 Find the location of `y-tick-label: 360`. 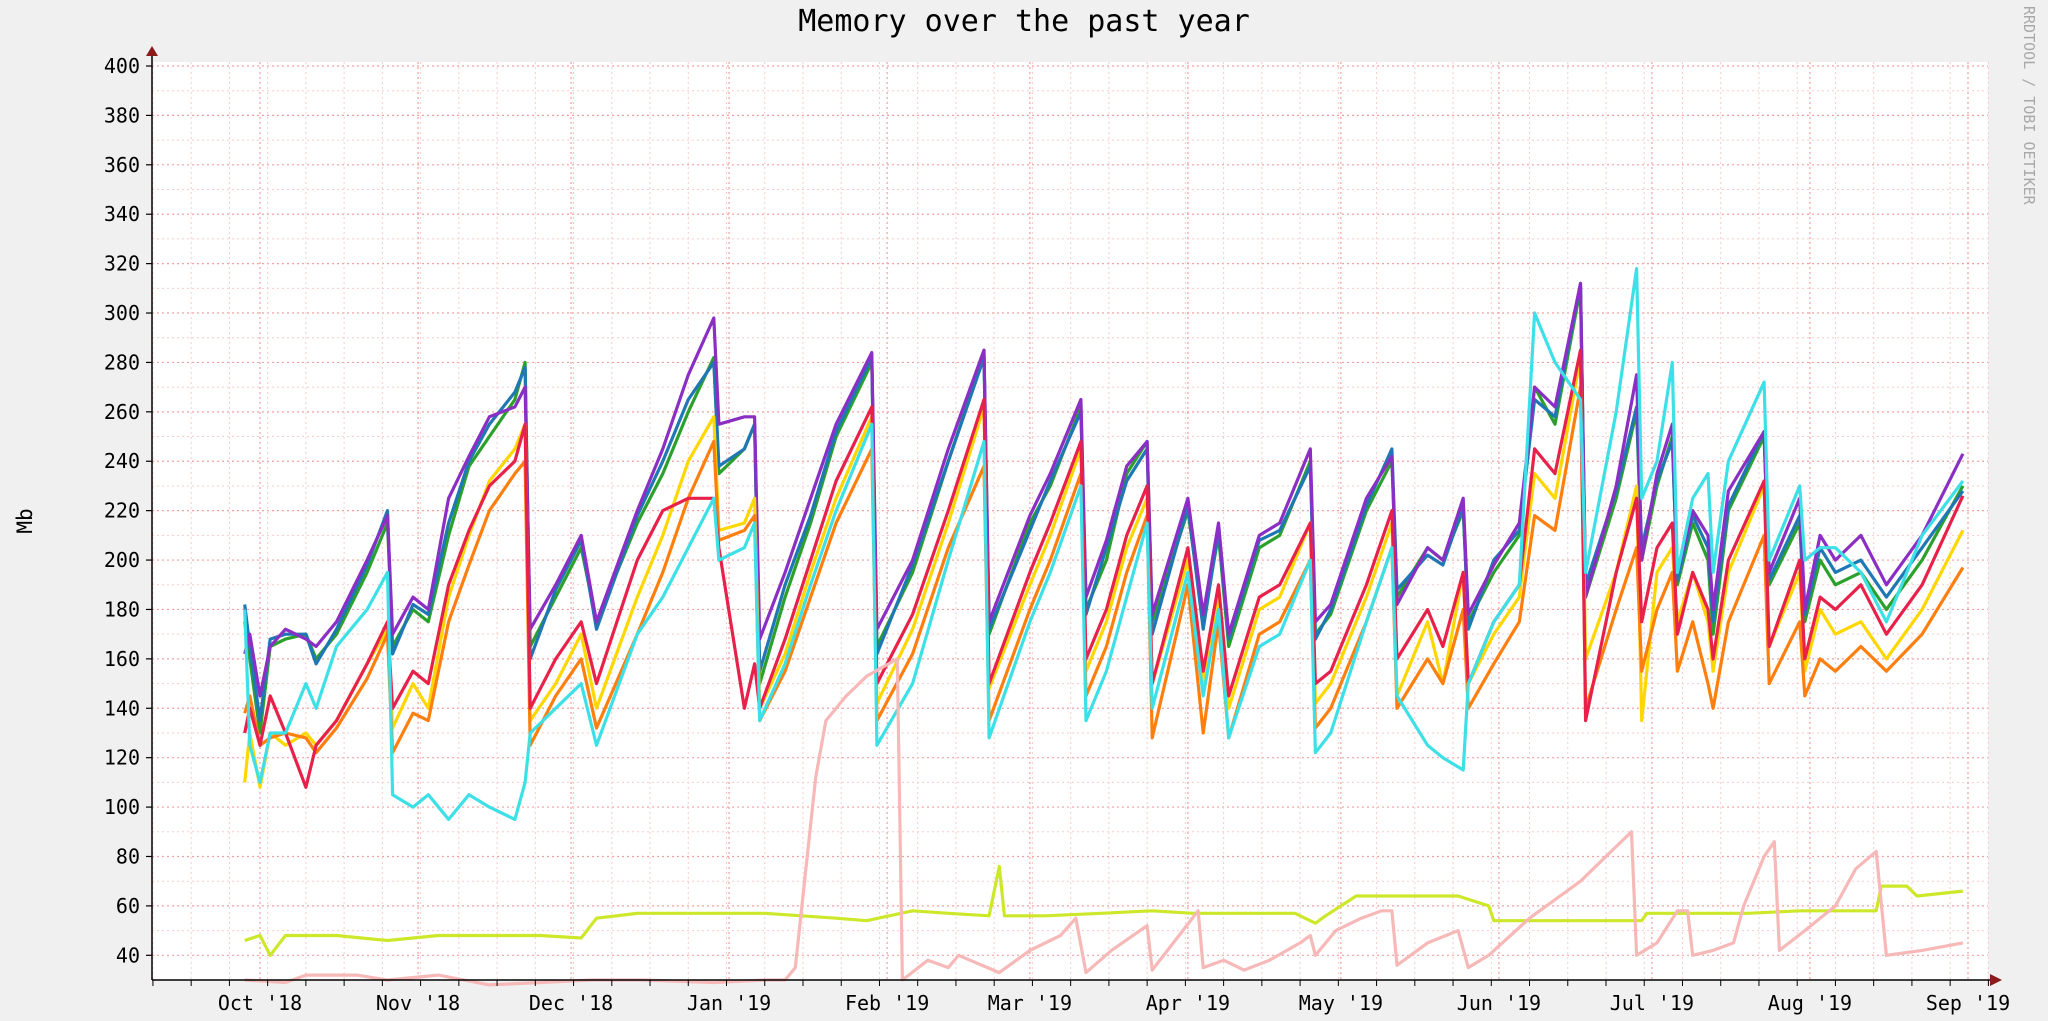

y-tick-label: 360 is located at coordinates (122, 165).